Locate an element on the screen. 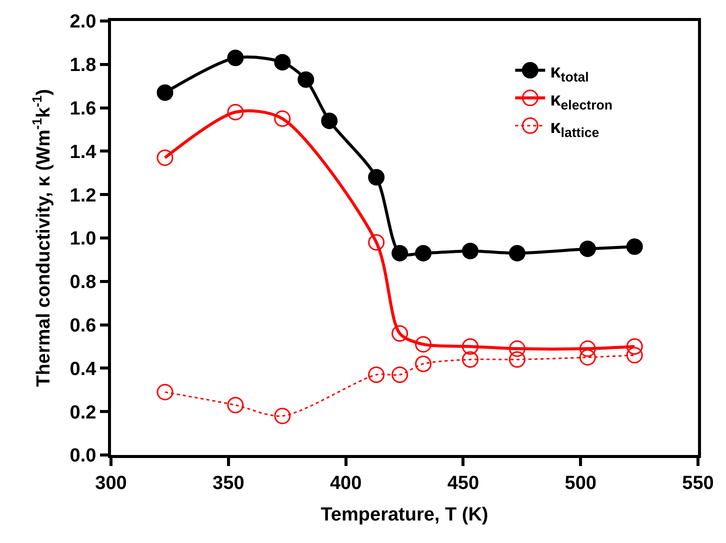 This screenshot has height=543, width=726. x-tick-label: 500 is located at coordinates (580, 483).